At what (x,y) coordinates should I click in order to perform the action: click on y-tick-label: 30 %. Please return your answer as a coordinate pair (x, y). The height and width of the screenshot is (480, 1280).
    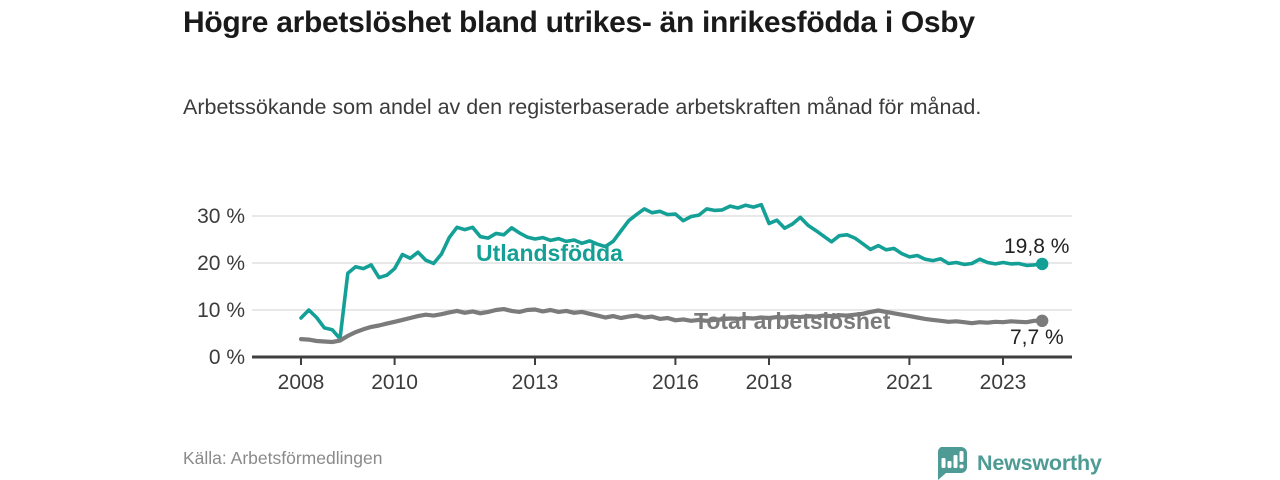
    Looking at the image, I should click on (221, 216).